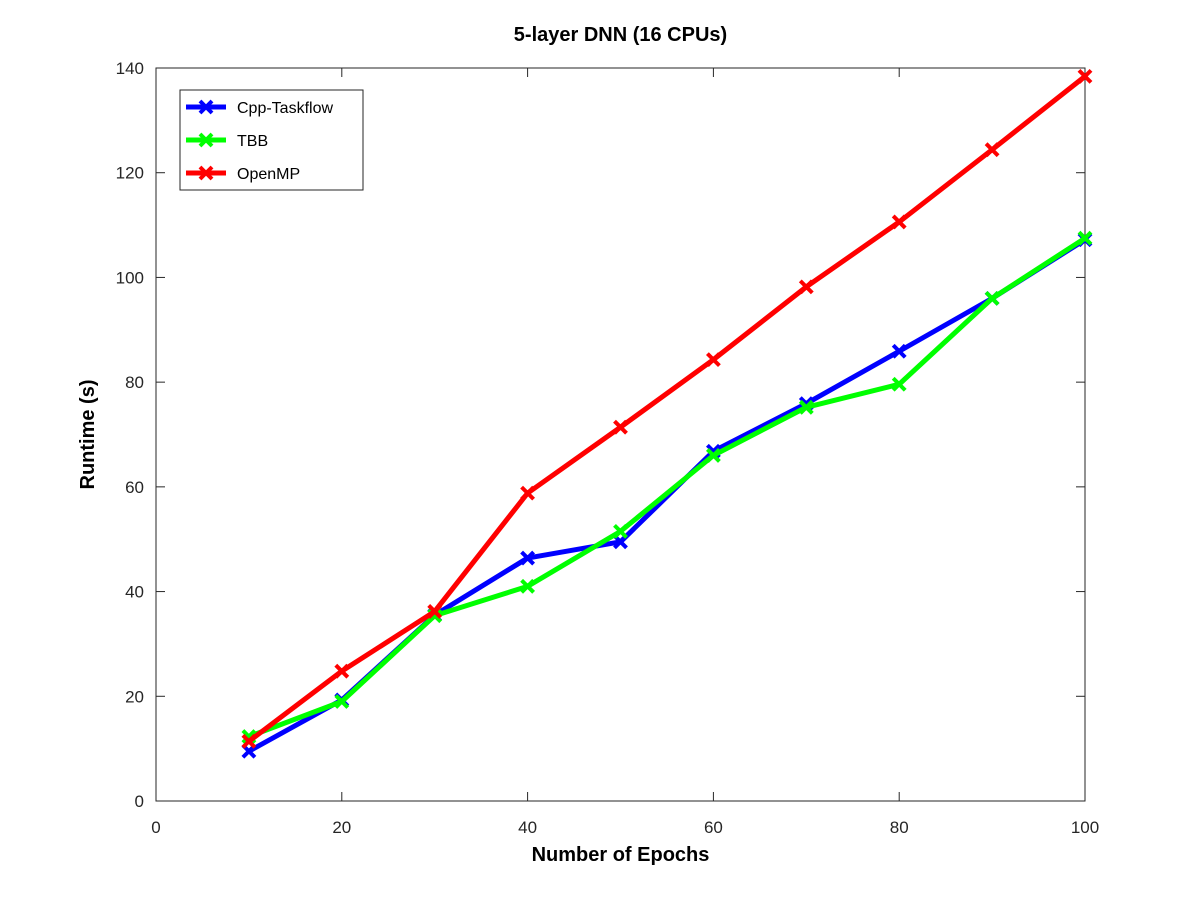  I want to click on y-tick-label: 20, so click(134, 696).